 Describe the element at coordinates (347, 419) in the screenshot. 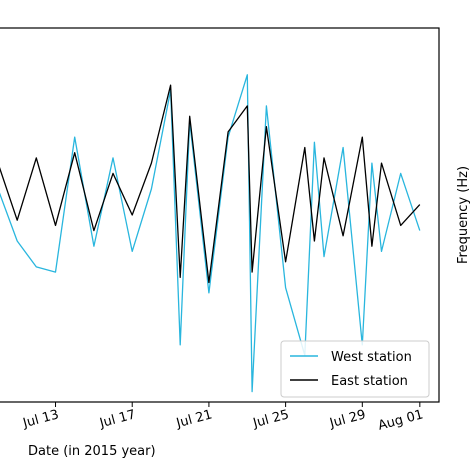

I see `x-tick-label: Jul 29` at that location.